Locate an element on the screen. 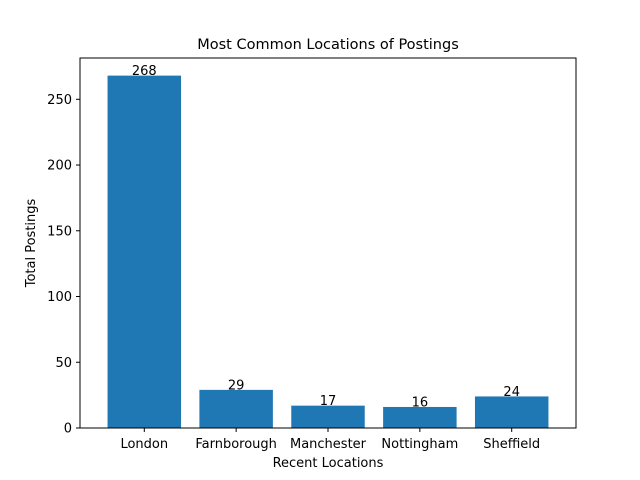 The width and height of the screenshot is (640, 480). y-tick-label-250: 250 is located at coordinates (59, 100).